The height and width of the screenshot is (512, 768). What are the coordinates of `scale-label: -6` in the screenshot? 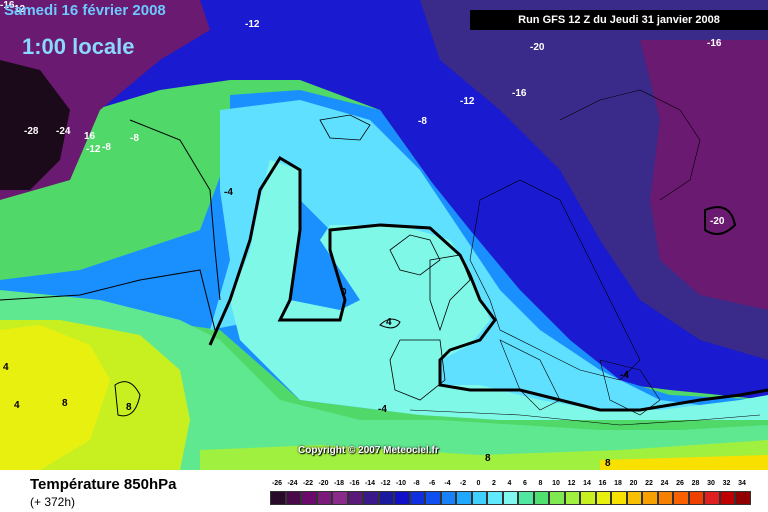 It's located at (432, 483).